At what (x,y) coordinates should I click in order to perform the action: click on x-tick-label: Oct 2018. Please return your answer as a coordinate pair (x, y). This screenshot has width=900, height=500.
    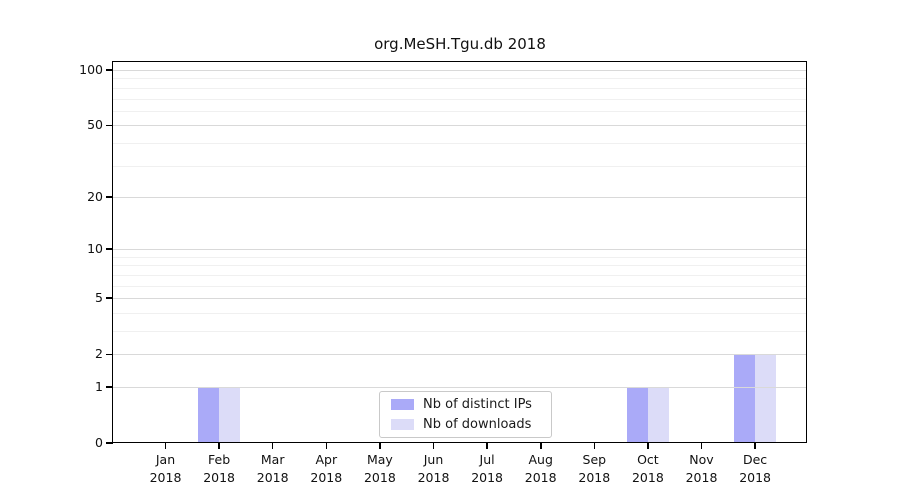
    Looking at the image, I should click on (647, 468).